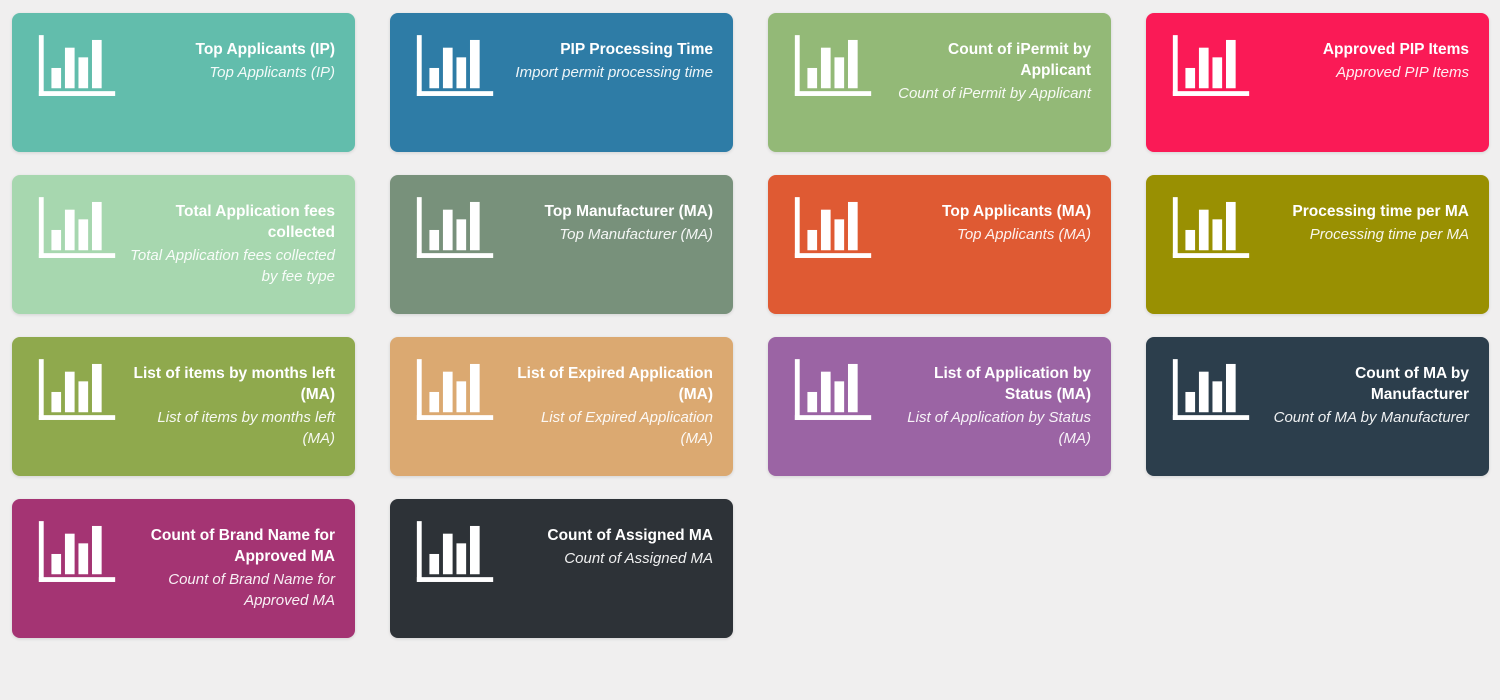 The height and width of the screenshot is (700, 1500). I want to click on tile-title: Count of MA by Manufacturer, so click(1412, 384).